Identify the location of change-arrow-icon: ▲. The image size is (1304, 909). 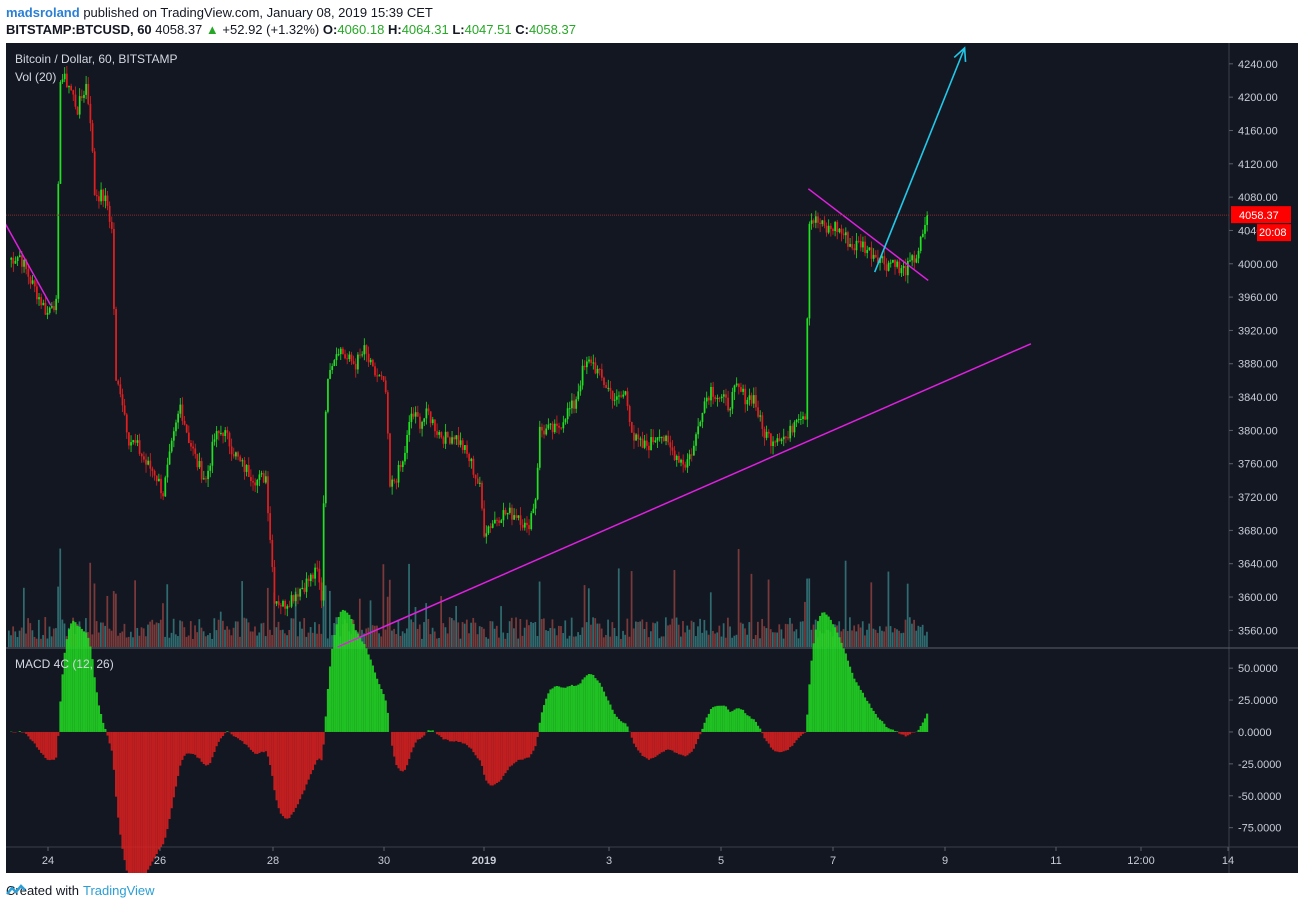
(212, 29).